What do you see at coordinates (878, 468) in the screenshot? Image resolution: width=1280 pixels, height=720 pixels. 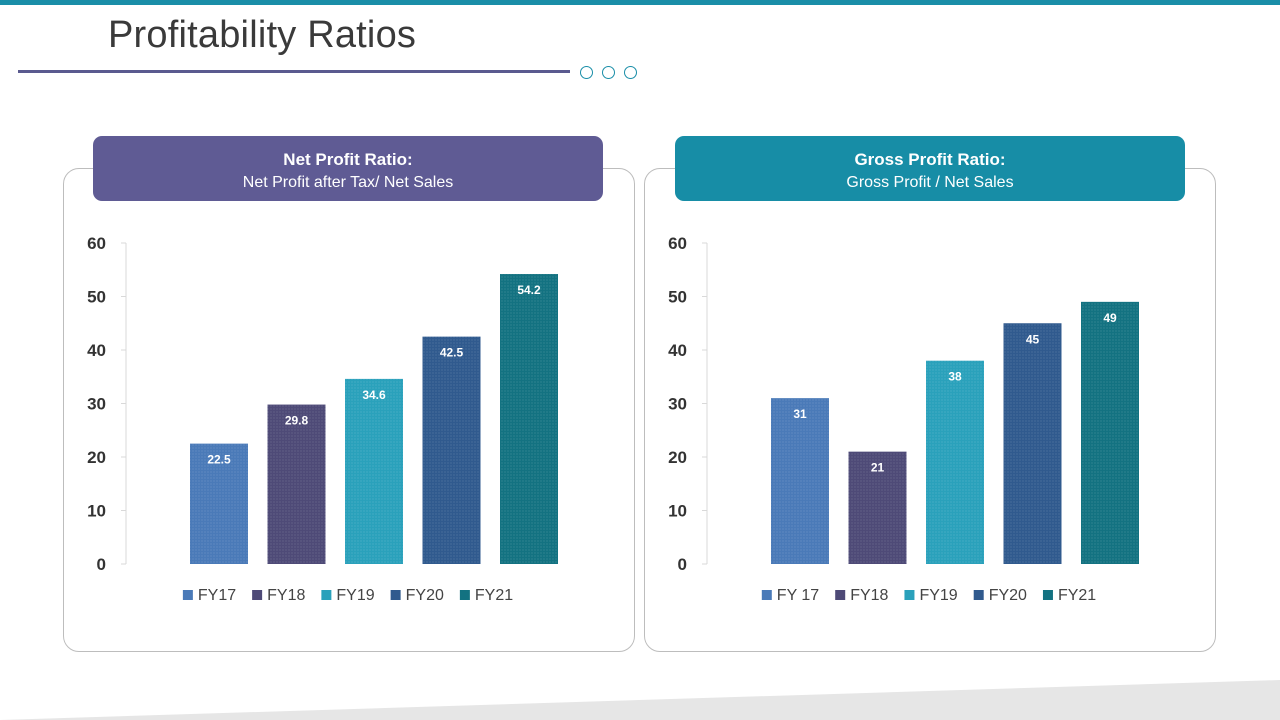 I see `bar-data-label: 21` at bounding box center [878, 468].